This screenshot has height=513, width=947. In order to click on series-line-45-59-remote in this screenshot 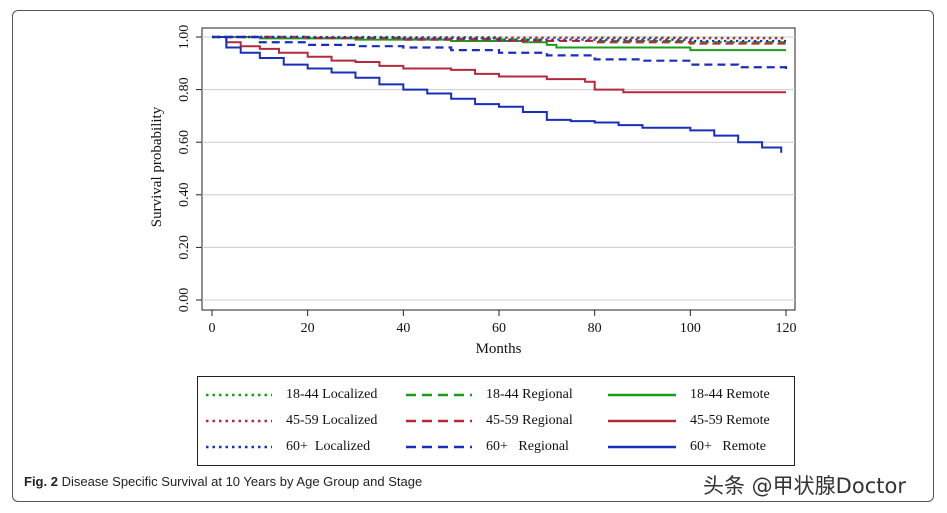, I will do `click(499, 65)`.